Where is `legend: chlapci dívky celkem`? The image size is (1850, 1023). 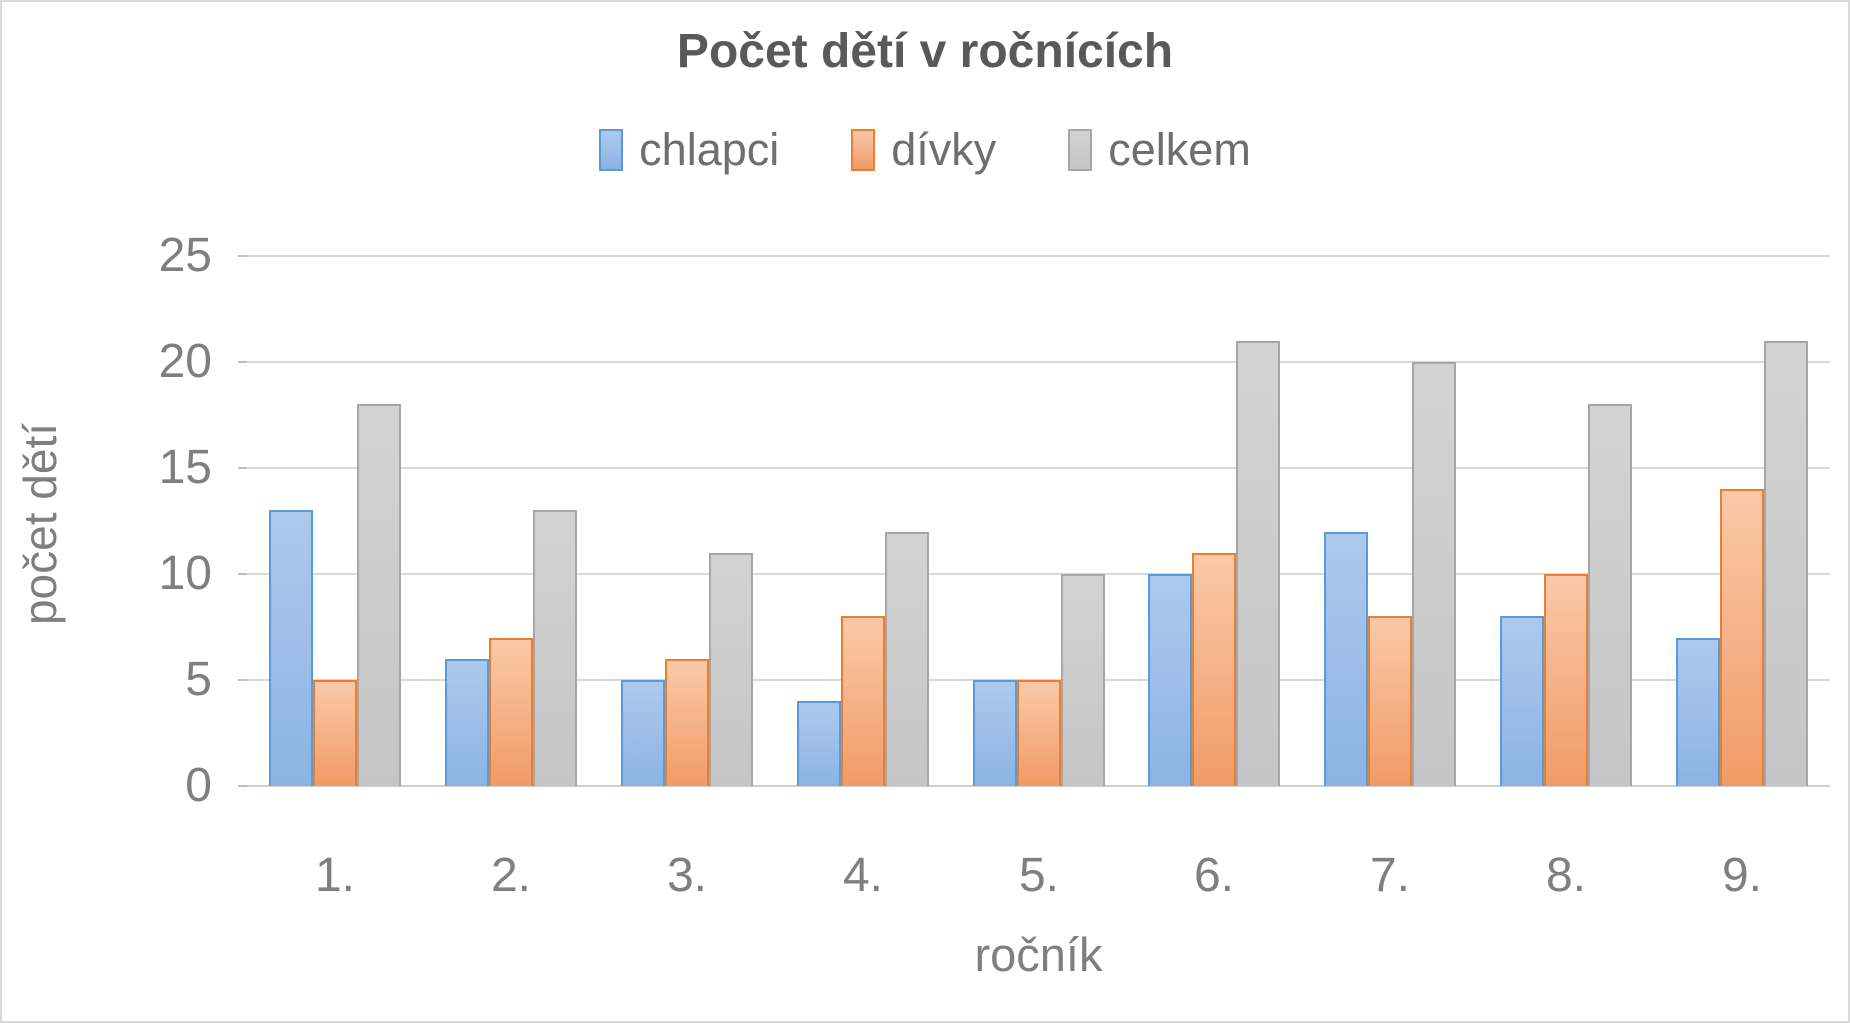
legend: chlapci dívky celkem is located at coordinates (925, 150).